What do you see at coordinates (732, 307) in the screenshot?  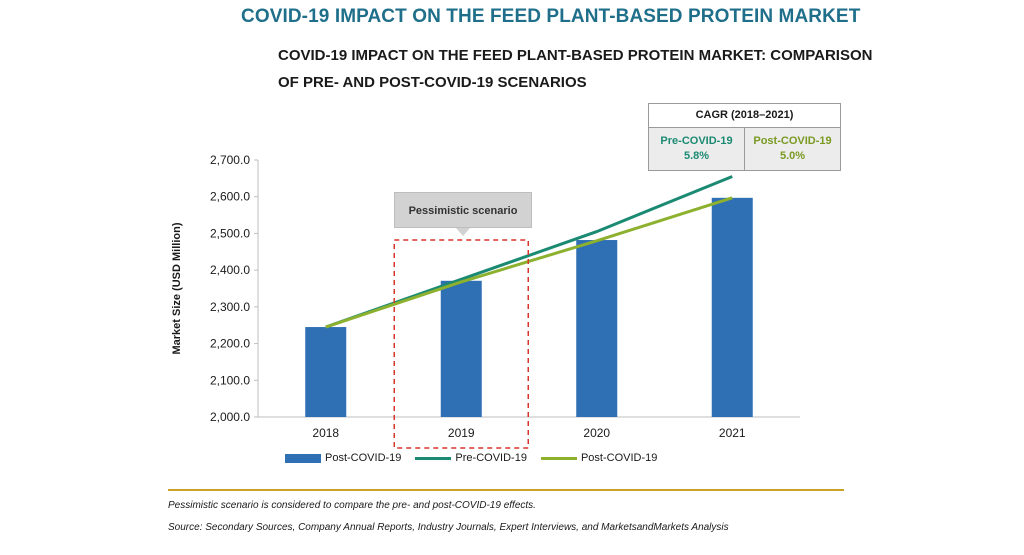 I see `bar-2021` at bounding box center [732, 307].